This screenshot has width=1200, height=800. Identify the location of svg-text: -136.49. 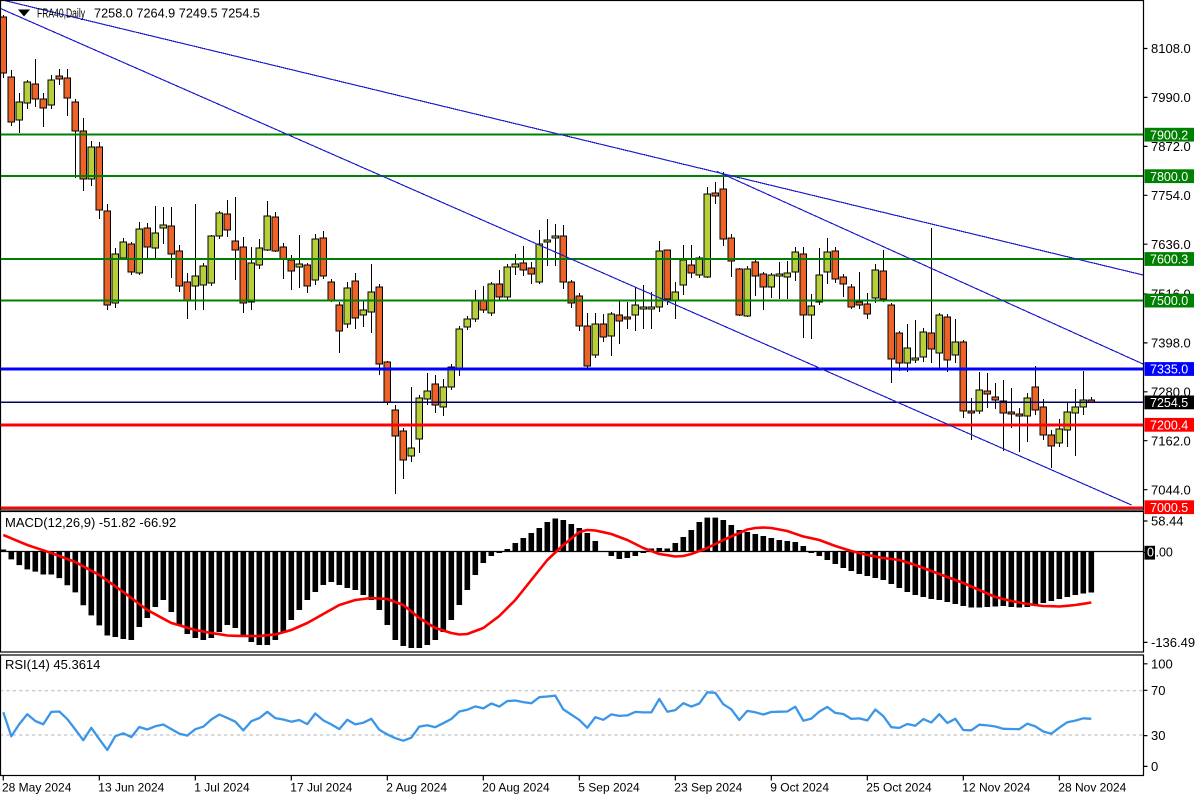
(1173, 642).